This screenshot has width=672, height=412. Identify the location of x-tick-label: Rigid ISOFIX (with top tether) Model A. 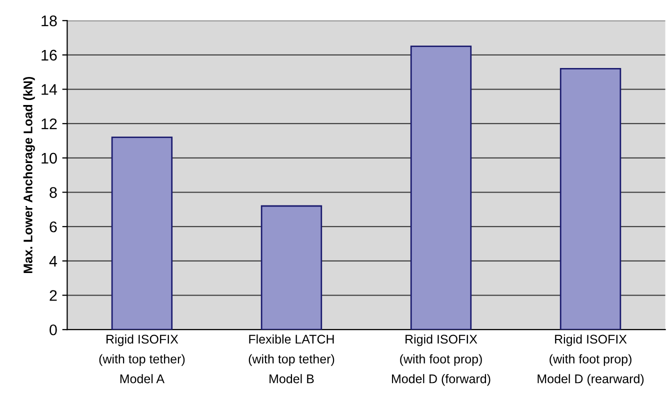
(142, 359).